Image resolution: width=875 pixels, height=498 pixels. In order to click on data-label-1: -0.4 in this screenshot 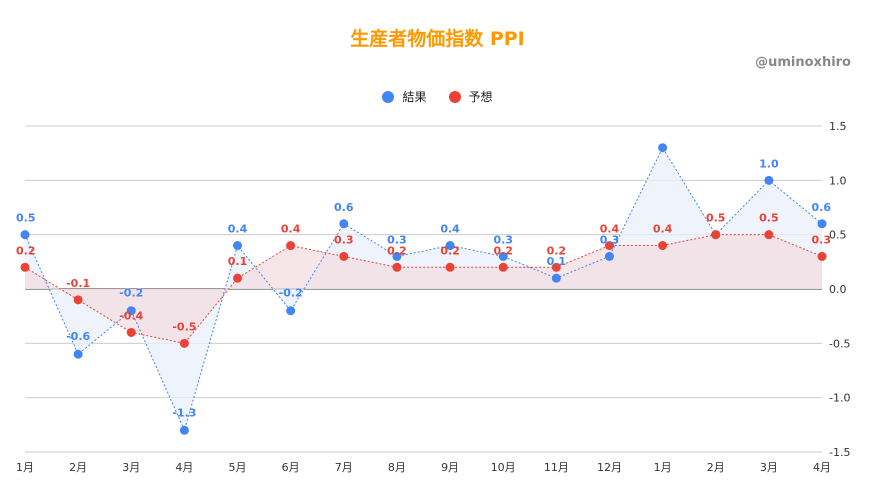, I will do `click(131, 315)`.